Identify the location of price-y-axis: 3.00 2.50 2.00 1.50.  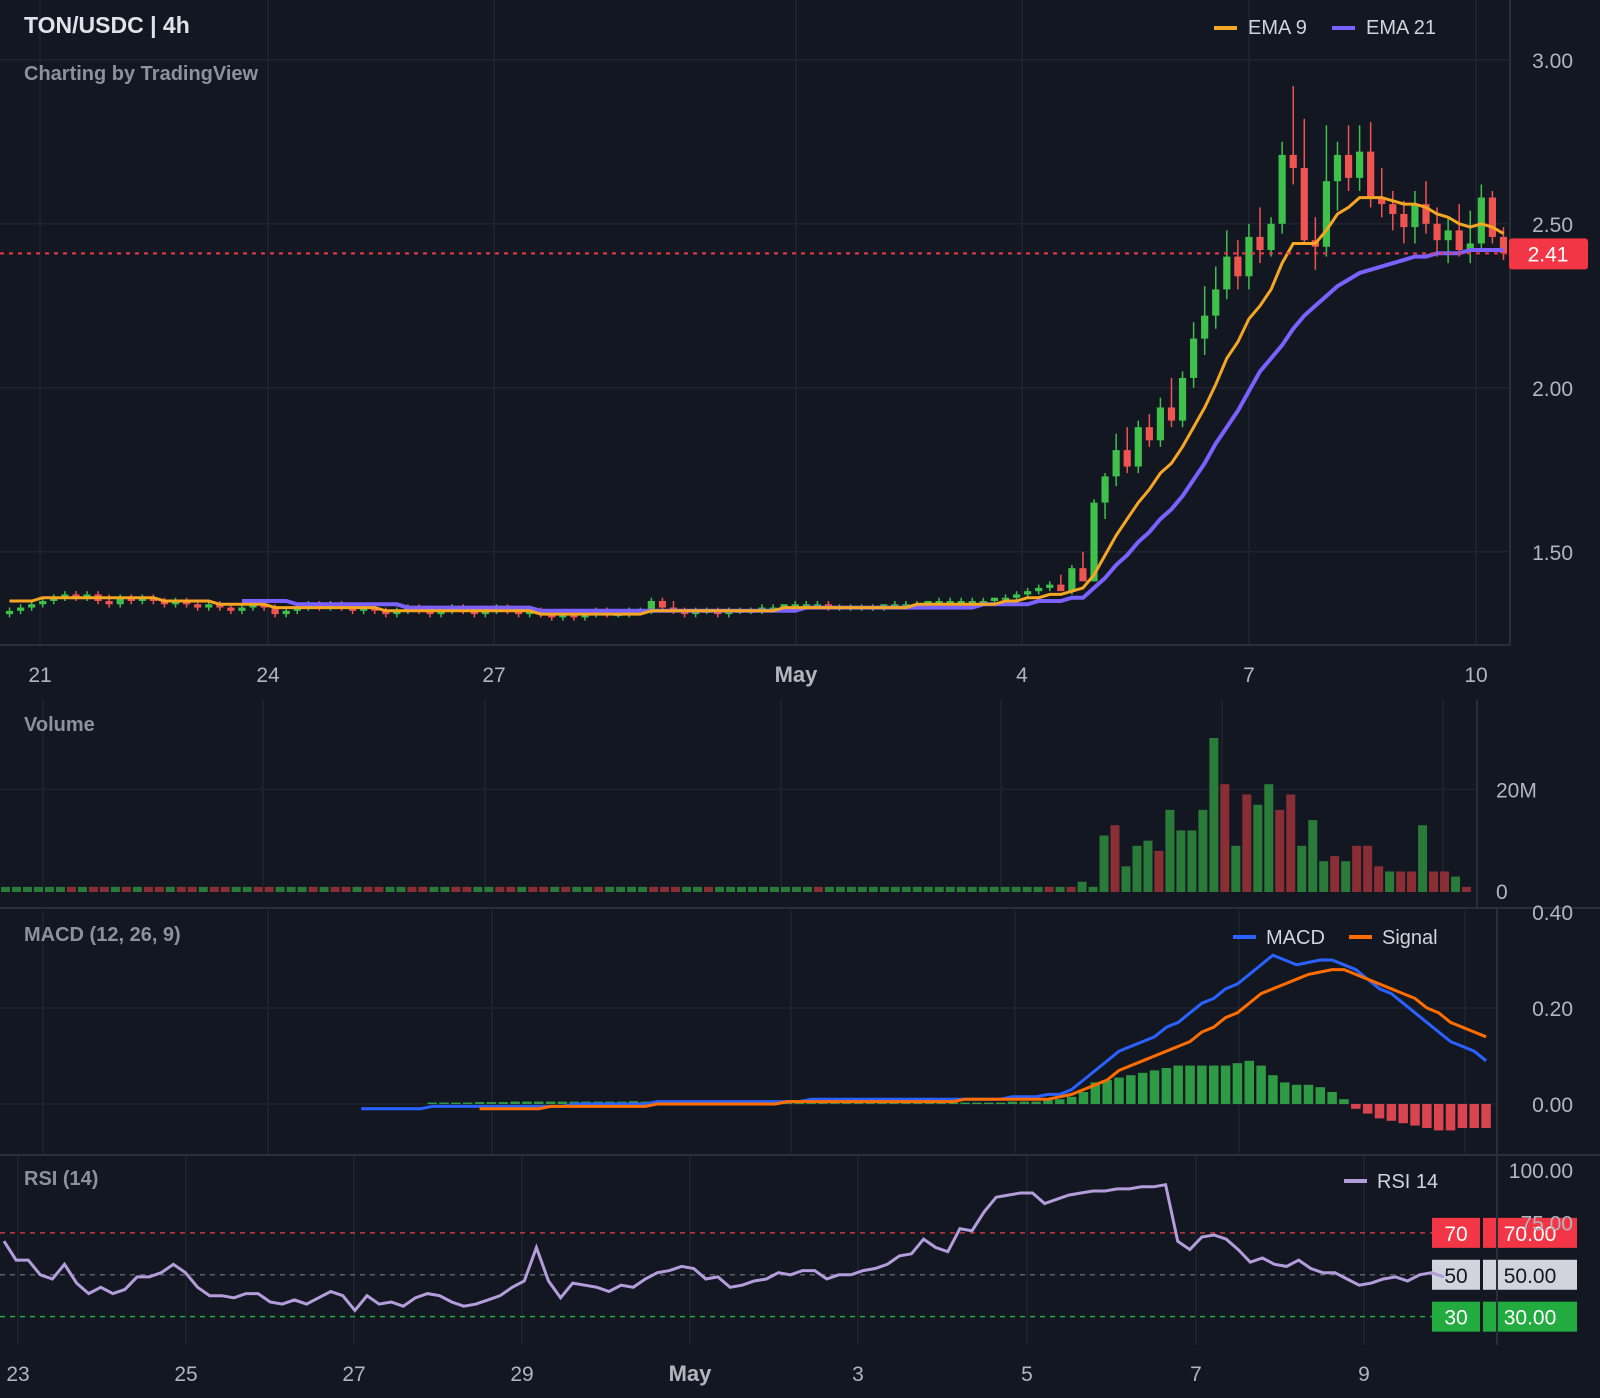
(1552, 307).